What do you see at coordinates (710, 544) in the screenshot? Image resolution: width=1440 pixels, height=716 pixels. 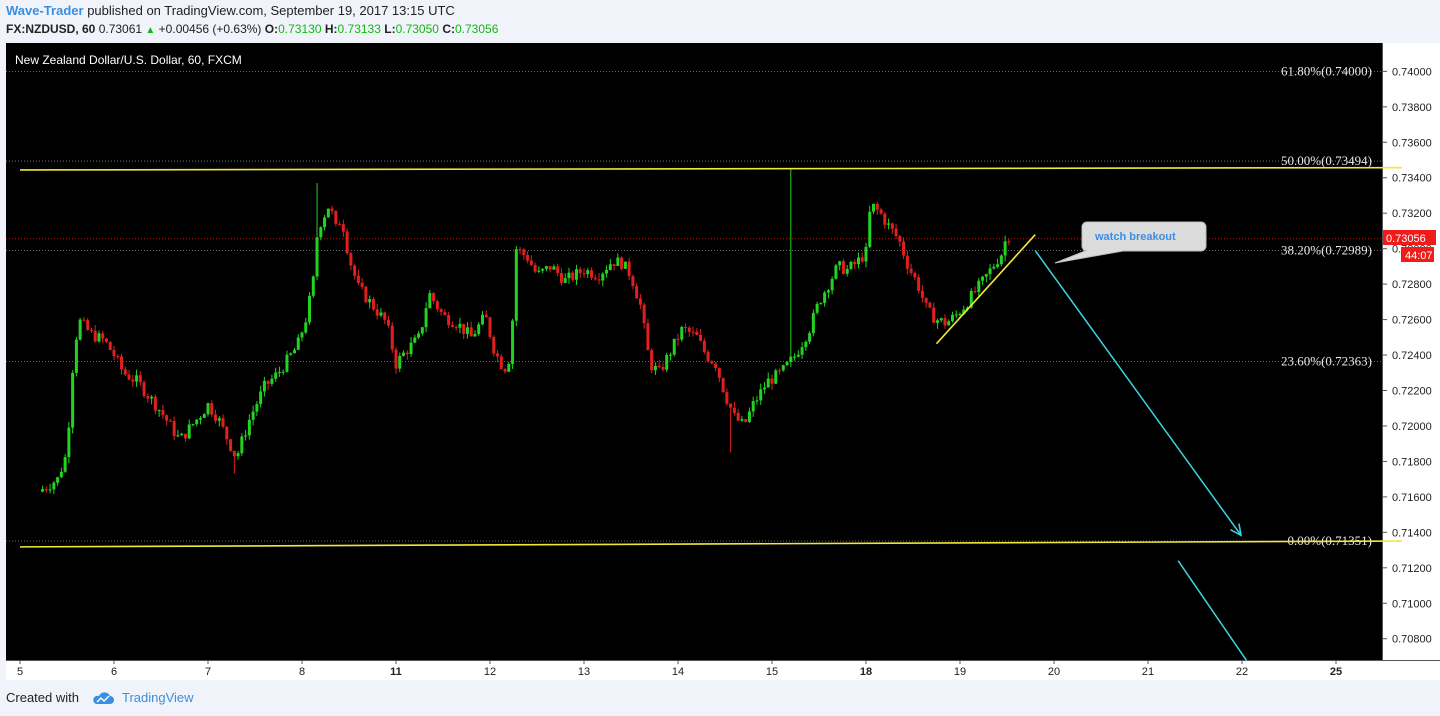 I see `trendline-lower-channel` at bounding box center [710, 544].